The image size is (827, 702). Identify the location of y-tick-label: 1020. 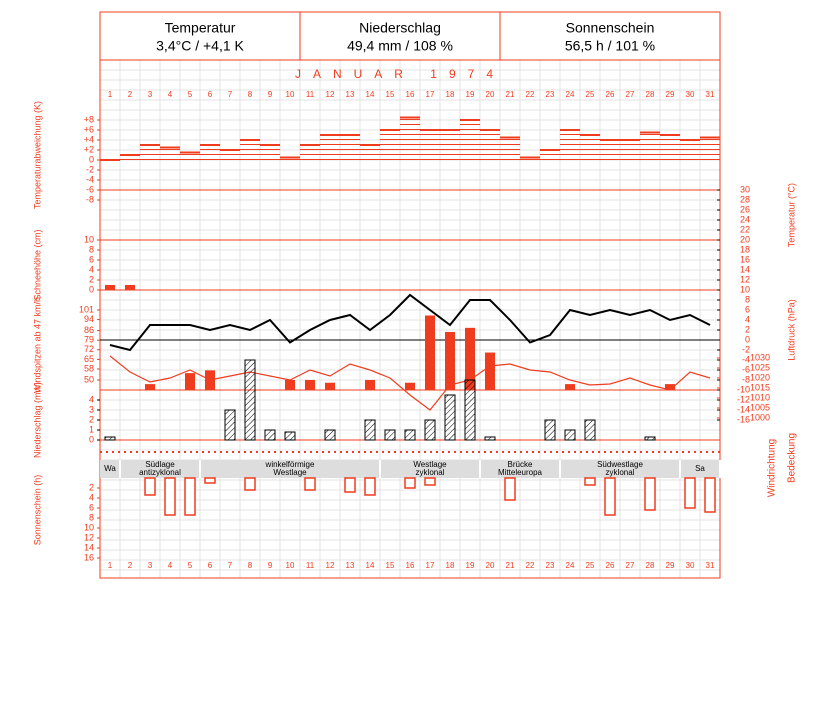
(760, 377).